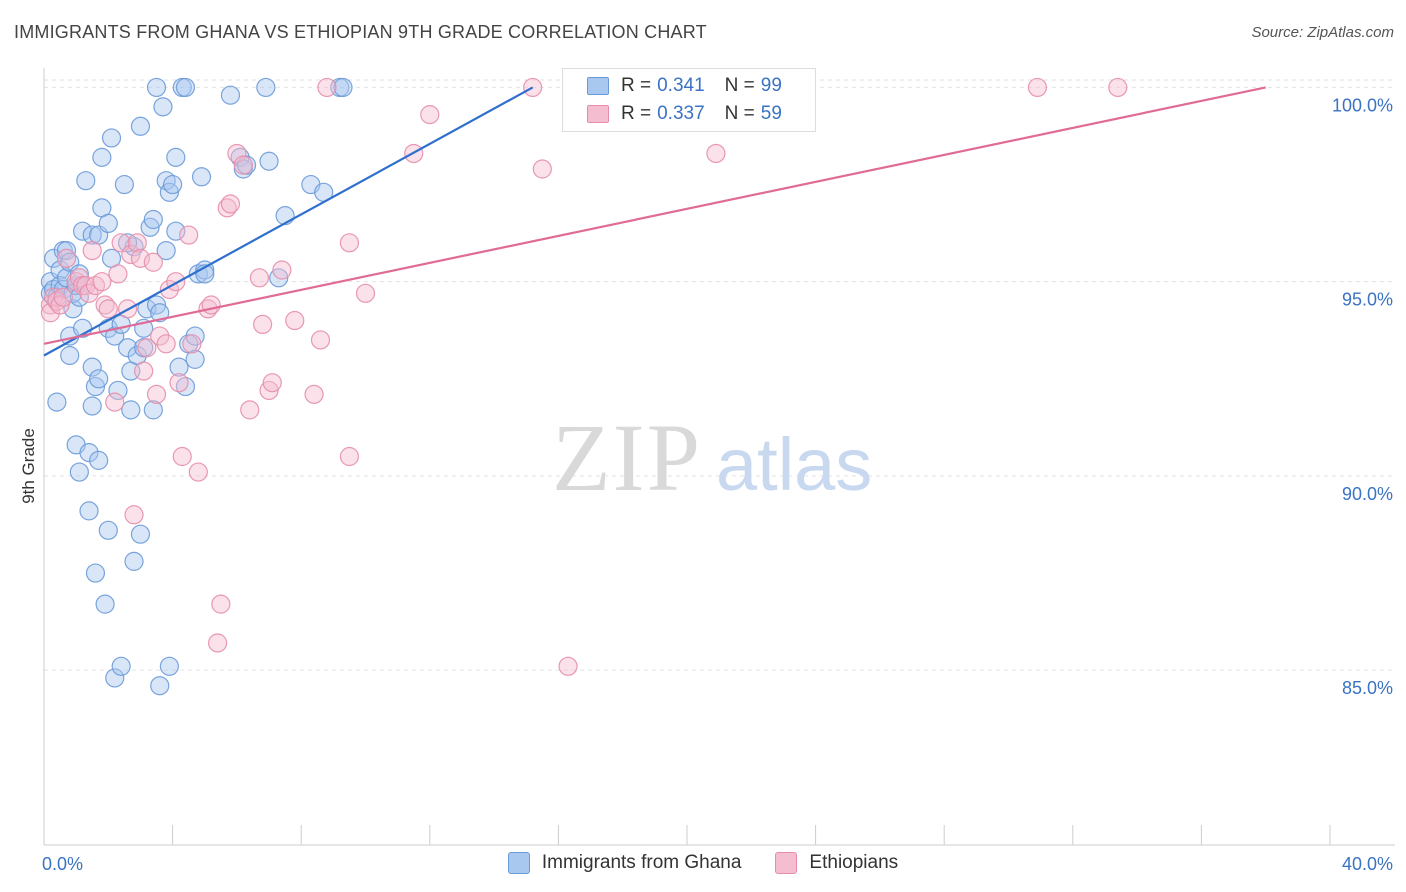  Describe the element at coordinates (1362, 105) in the screenshot. I see `y-tick-label: 100.0%` at that location.